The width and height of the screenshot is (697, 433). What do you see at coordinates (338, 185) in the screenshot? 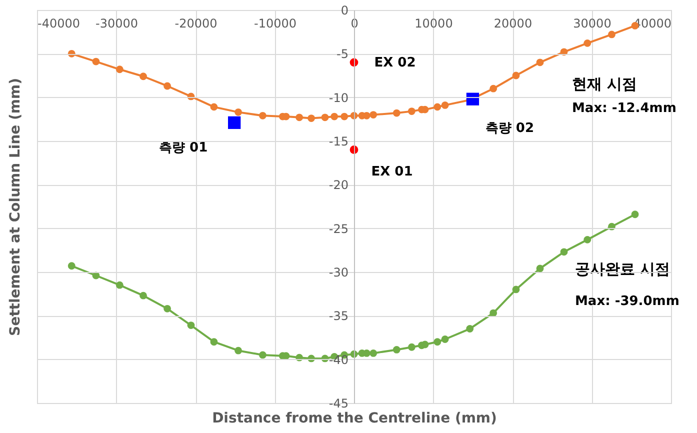
I see `y-tick-label: -20` at bounding box center [338, 185].